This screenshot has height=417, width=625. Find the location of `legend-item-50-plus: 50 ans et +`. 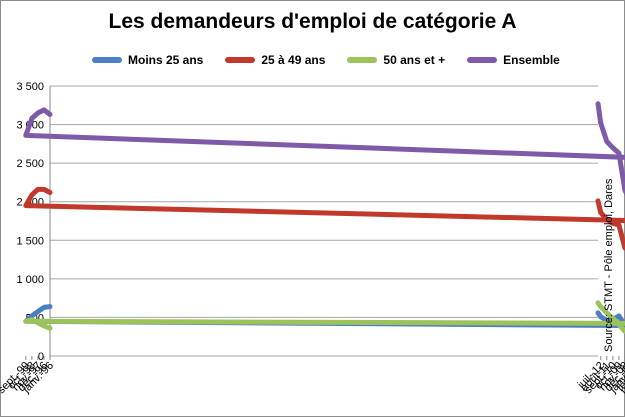

legend-item-50-plus: 50 ans et + is located at coordinates (396, 60).